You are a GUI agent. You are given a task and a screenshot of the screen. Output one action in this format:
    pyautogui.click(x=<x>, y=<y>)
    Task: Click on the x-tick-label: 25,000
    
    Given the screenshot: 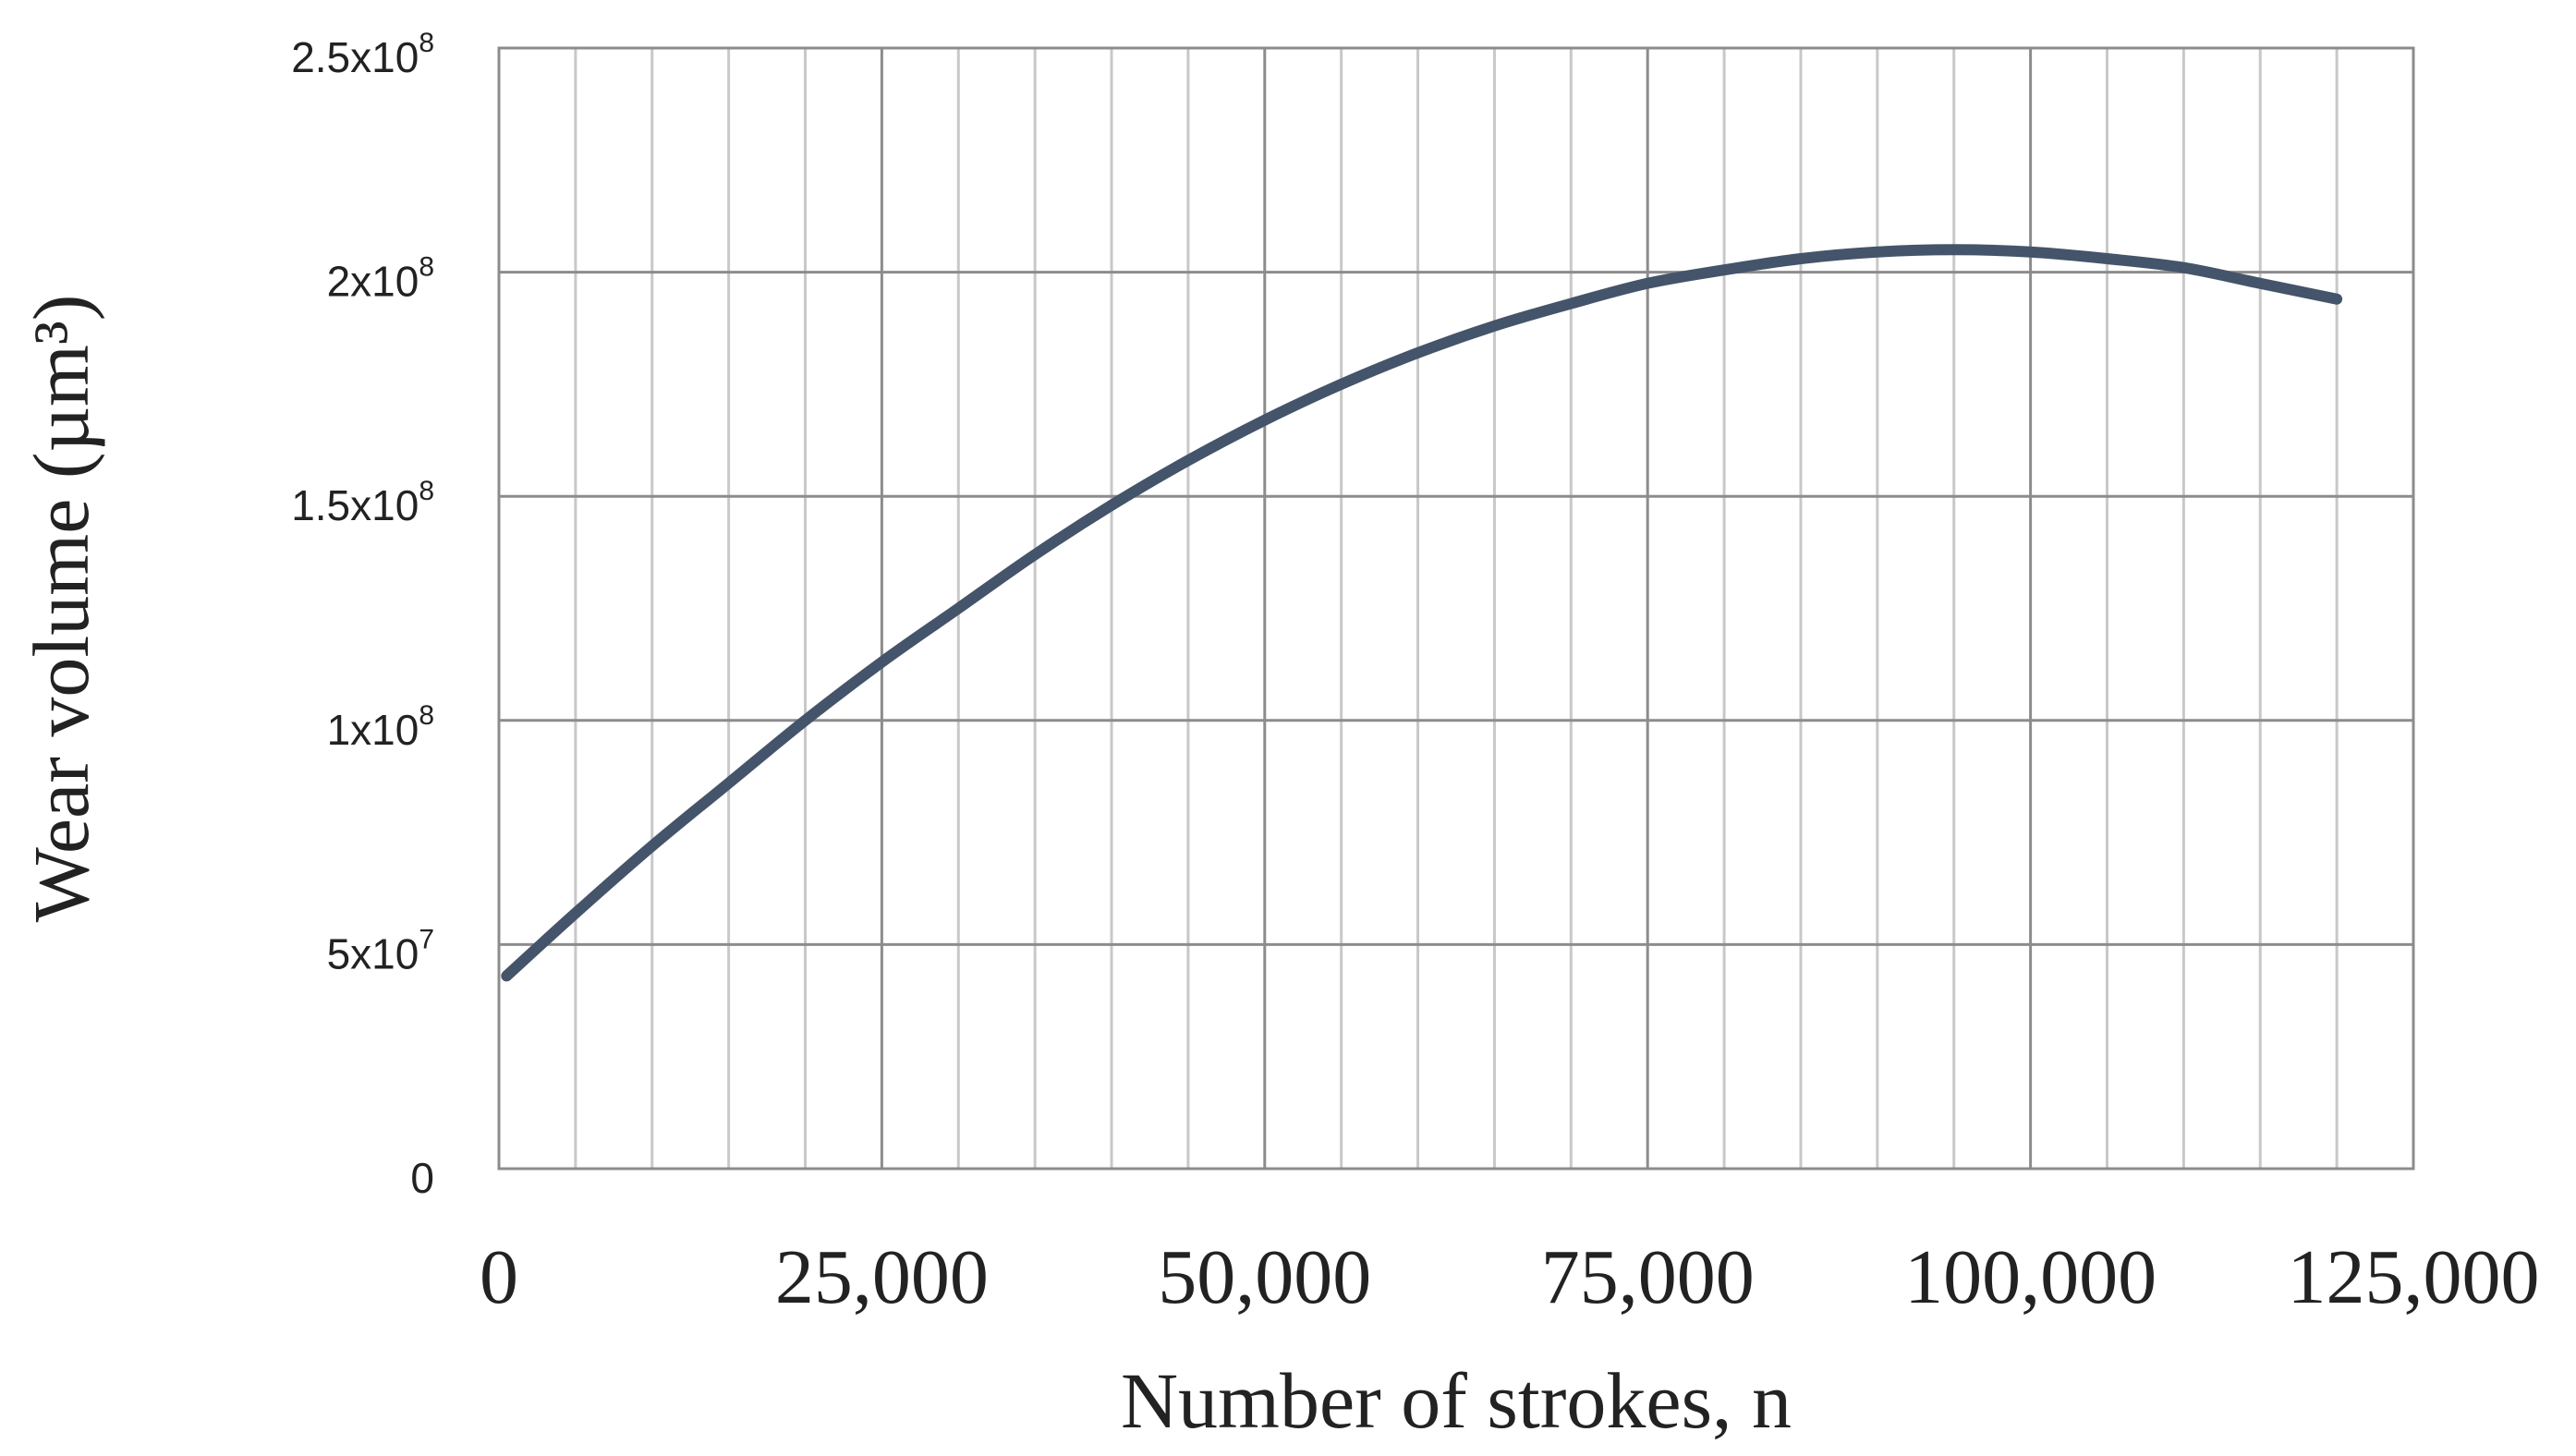 What is the action you would take?
    pyautogui.click(x=882, y=1277)
    